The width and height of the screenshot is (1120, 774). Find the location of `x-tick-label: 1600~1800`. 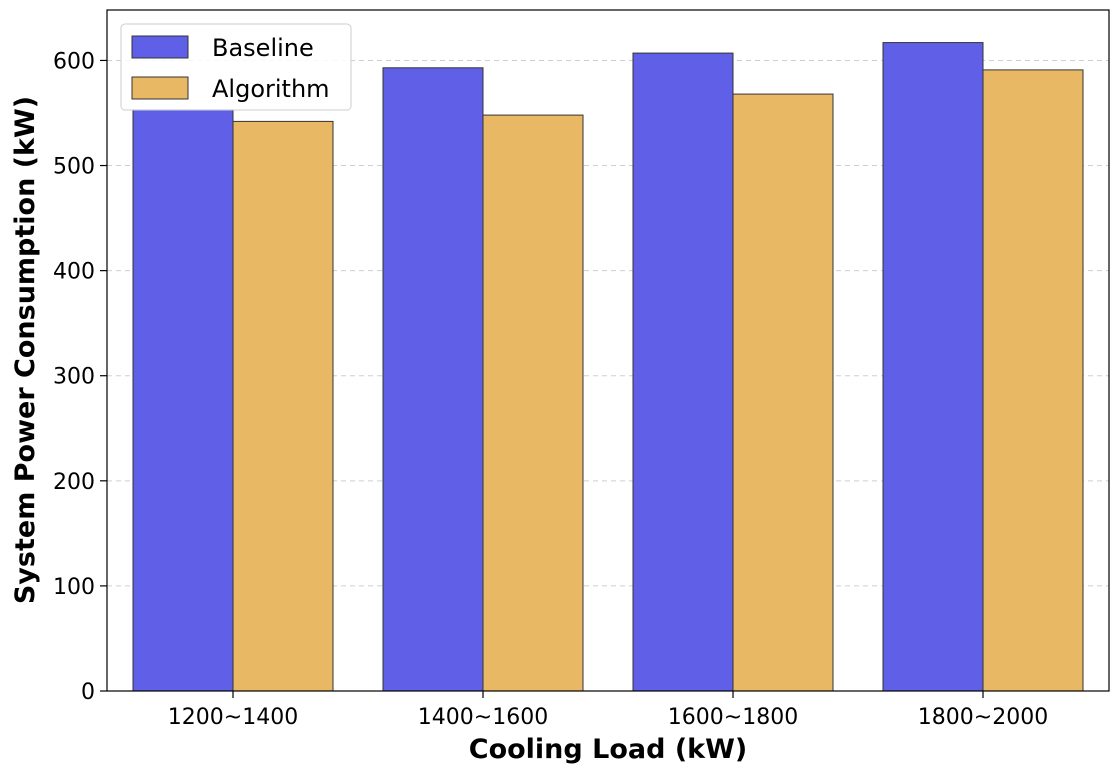

x-tick-label: 1600~1800 is located at coordinates (733, 717).